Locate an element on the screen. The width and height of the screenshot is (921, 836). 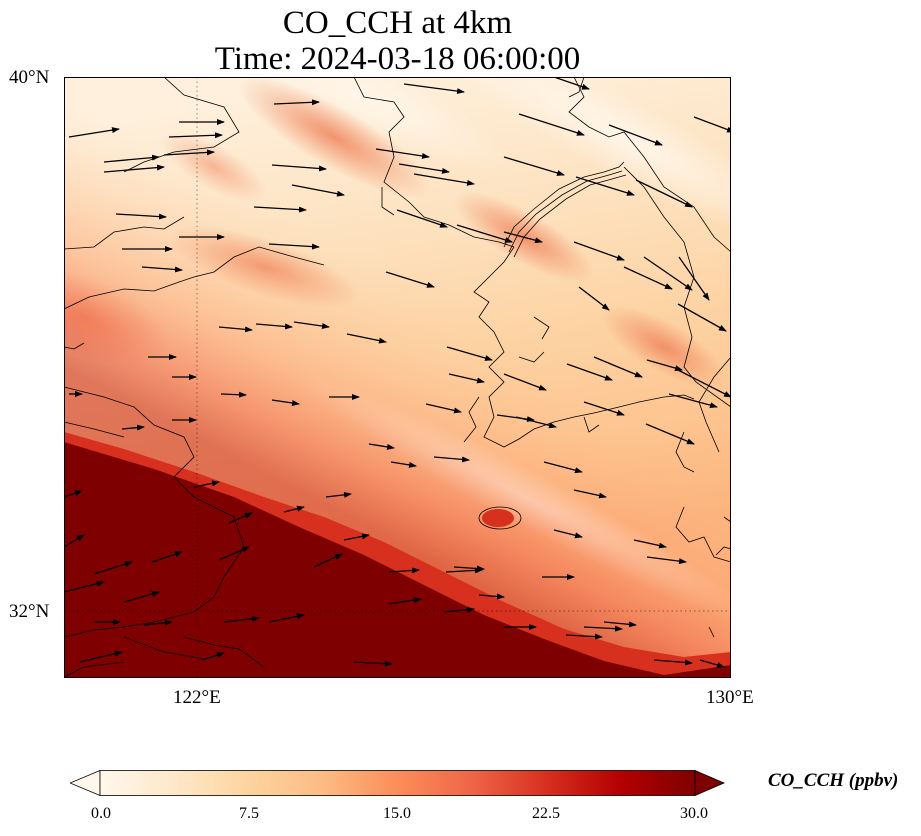
colorbar-tick-2: 15.0 is located at coordinates (397, 813).